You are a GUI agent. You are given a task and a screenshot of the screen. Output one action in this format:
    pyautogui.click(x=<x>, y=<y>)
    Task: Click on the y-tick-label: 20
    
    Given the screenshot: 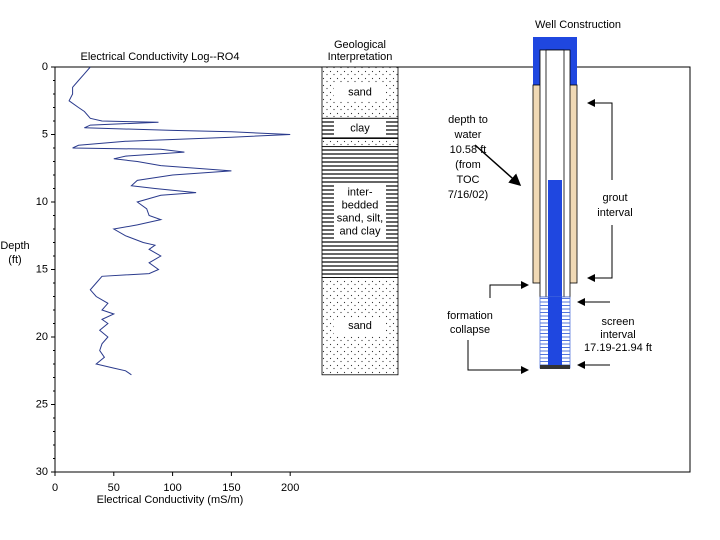 What is the action you would take?
    pyautogui.click(x=42, y=337)
    